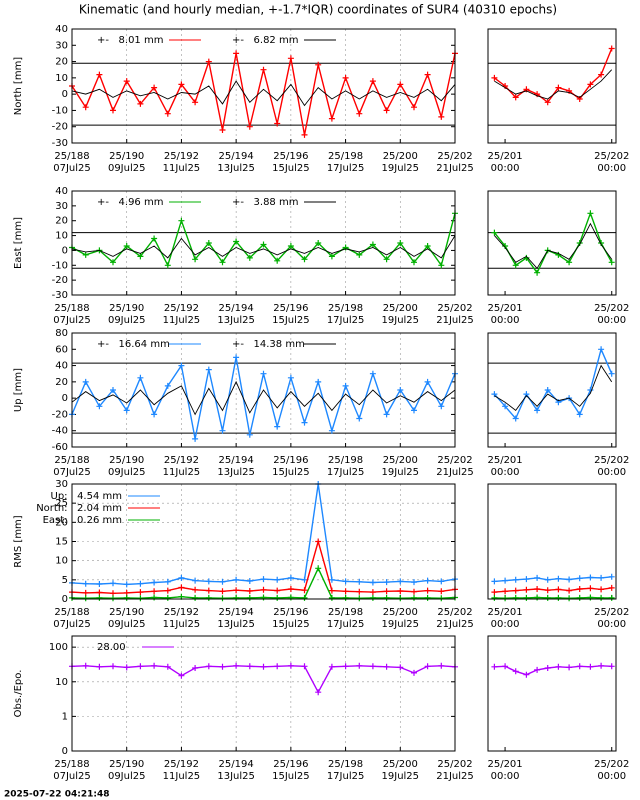  I want to click on x-tick-sublabel: 07Jul25, so click(72, 776).